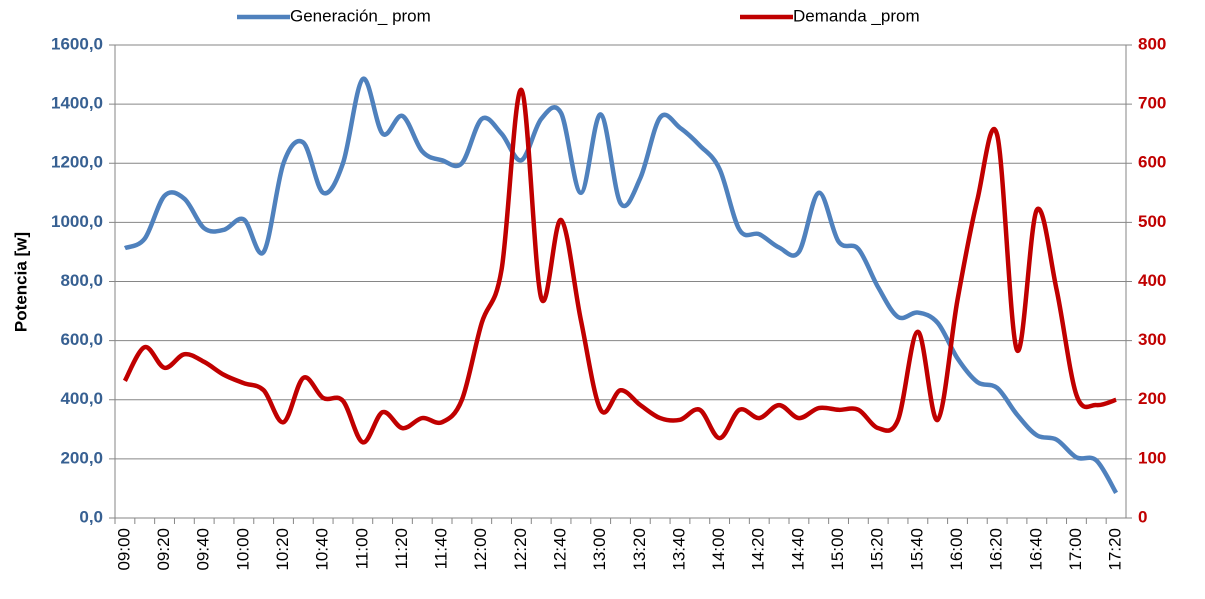 The width and height of the screenshot is (1205, 599). What do you see at coordinates (203, 549) in the screenshot?
I see `x-tick-label: 09:40` at bounding box center [203, 549].